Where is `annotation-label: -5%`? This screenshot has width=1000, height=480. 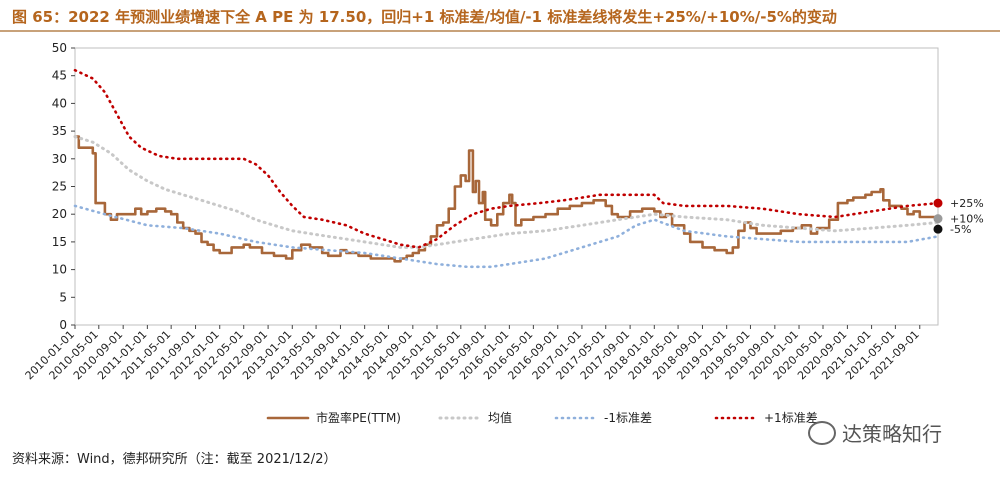
annotation-label: -5% is located at coordinates (960, 229).